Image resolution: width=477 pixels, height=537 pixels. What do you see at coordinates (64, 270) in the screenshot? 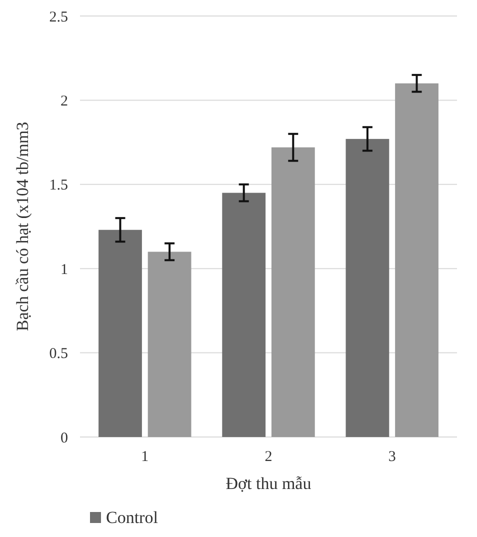
I see `y-tick-label: 1` at bounding box center [64, 270].